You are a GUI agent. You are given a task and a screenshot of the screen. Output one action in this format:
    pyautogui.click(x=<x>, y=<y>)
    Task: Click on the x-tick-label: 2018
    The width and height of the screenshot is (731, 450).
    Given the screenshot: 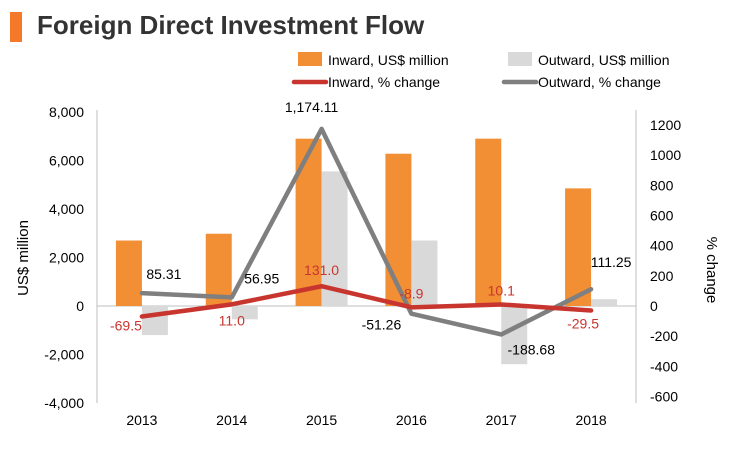 What is the action you would take?
    pyautogui.click(x=591, y=420)
    